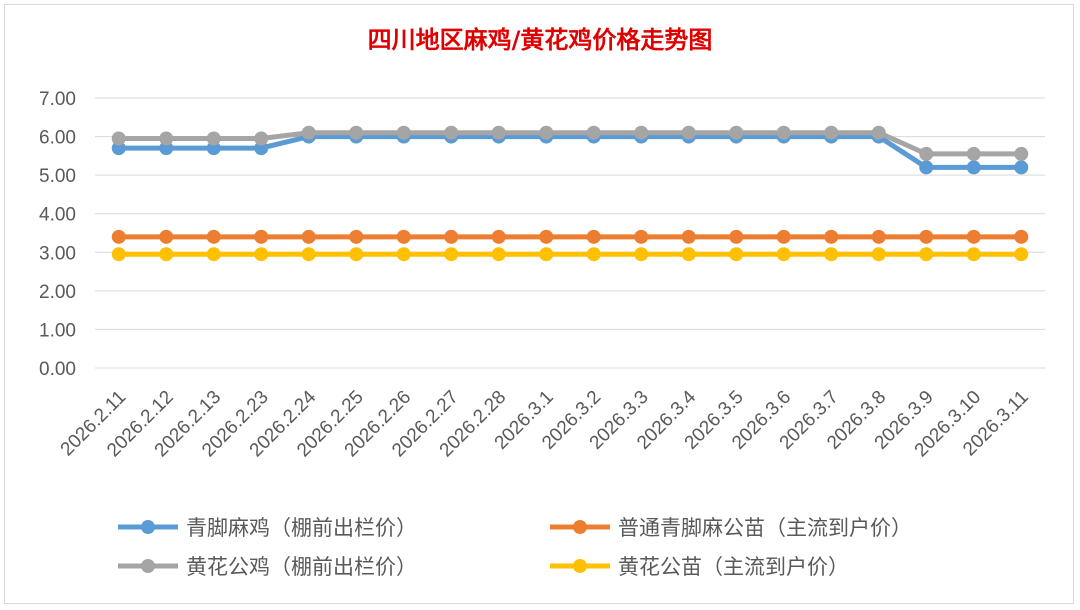 The height and width of the screenshot is (610, 1080). I want to click on y-tick-label: 6.00, so click(57, 138).